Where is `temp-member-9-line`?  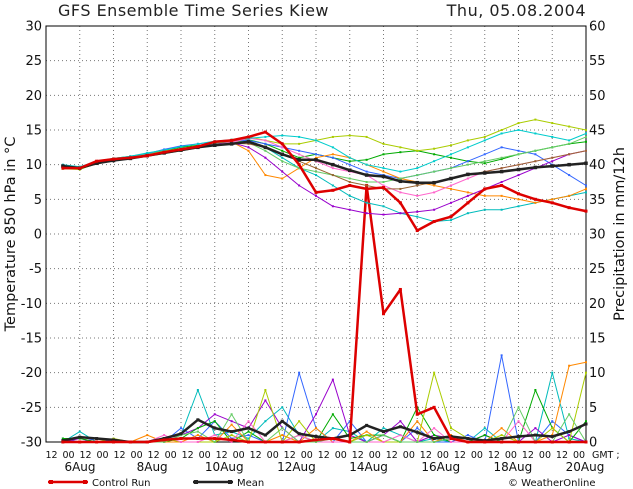
temp-member-9-line is located at coordinates (324, 151).